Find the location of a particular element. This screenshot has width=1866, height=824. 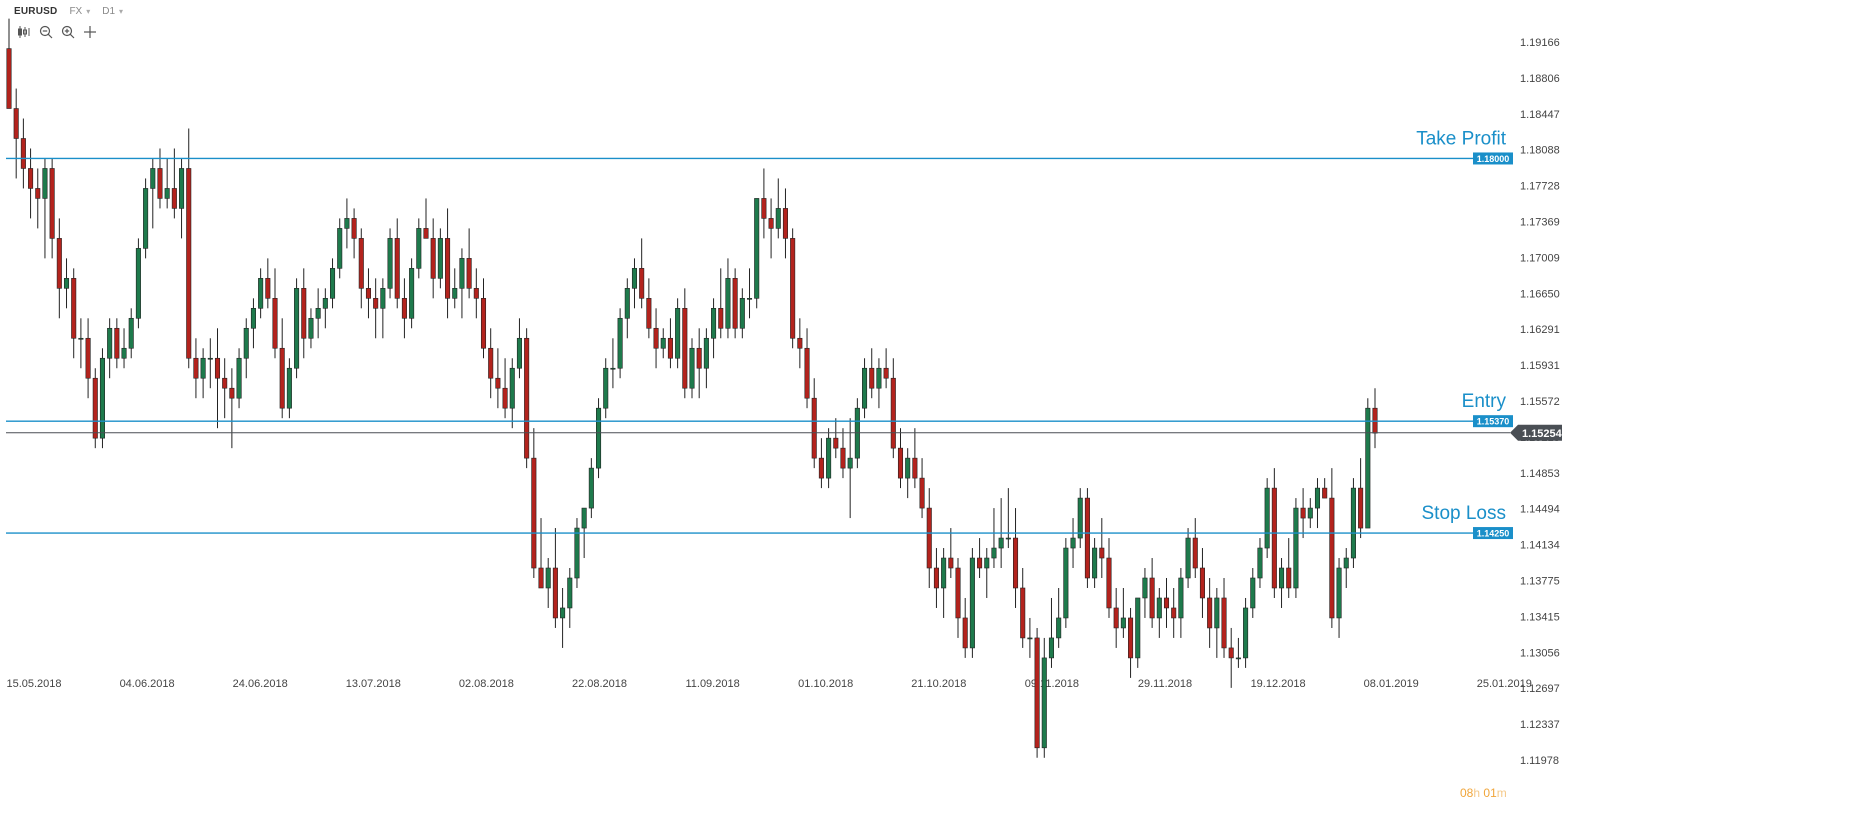

symbol-label: EURUSD is located at coordinates (36, 11).